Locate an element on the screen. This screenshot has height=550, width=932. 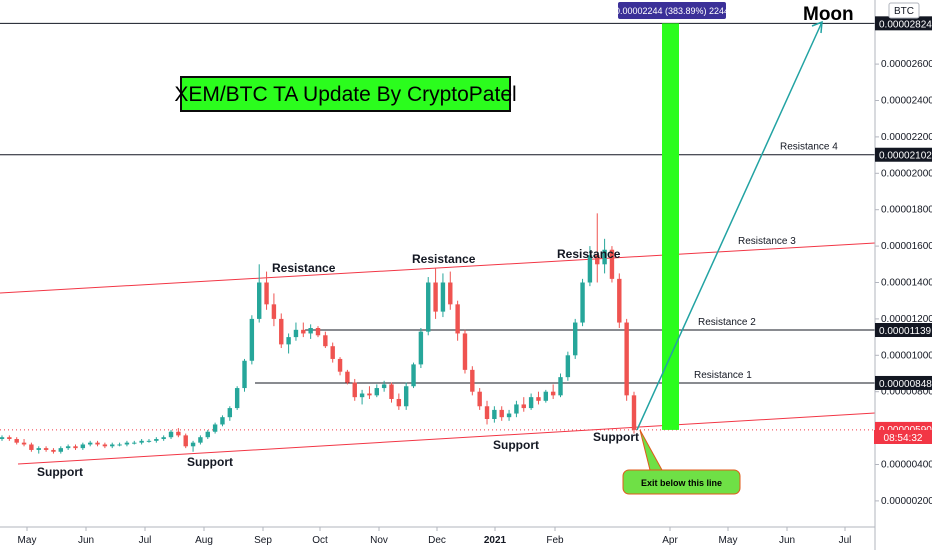
y-tick-label: 0.00002102 is located at coordinates (905, 156).